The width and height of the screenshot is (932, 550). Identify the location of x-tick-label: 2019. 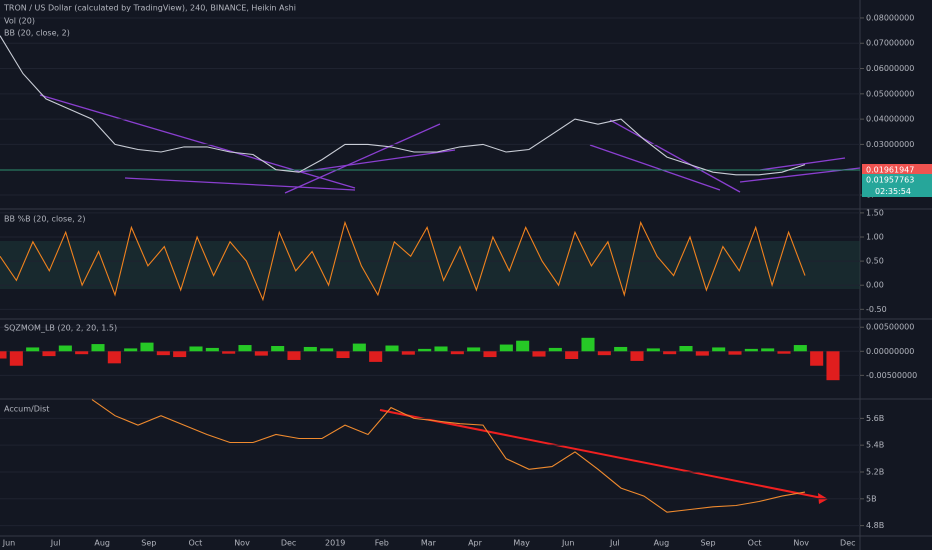
(335, 543).